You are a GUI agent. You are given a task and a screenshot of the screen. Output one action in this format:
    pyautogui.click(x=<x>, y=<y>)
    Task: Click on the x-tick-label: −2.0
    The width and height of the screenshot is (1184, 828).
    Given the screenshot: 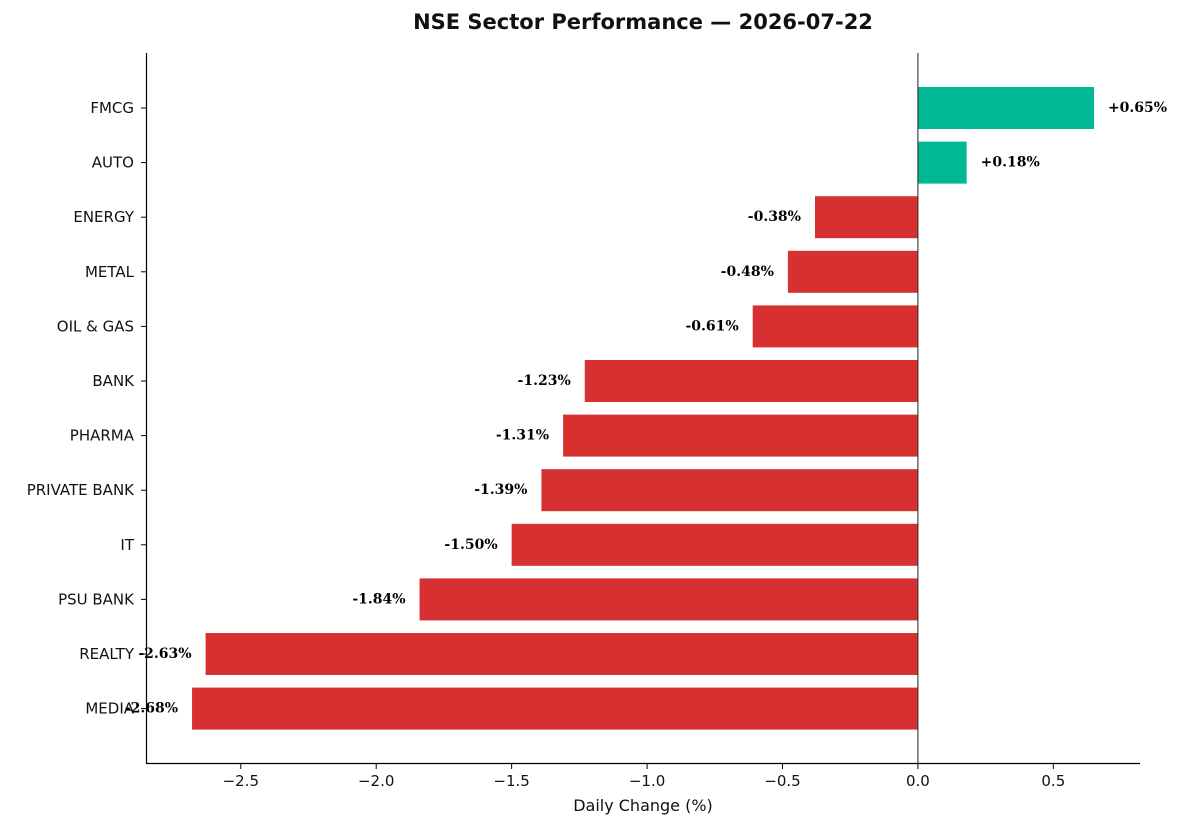 What is the action you would take?
    pyautogui.click(x=376, y=781)
    